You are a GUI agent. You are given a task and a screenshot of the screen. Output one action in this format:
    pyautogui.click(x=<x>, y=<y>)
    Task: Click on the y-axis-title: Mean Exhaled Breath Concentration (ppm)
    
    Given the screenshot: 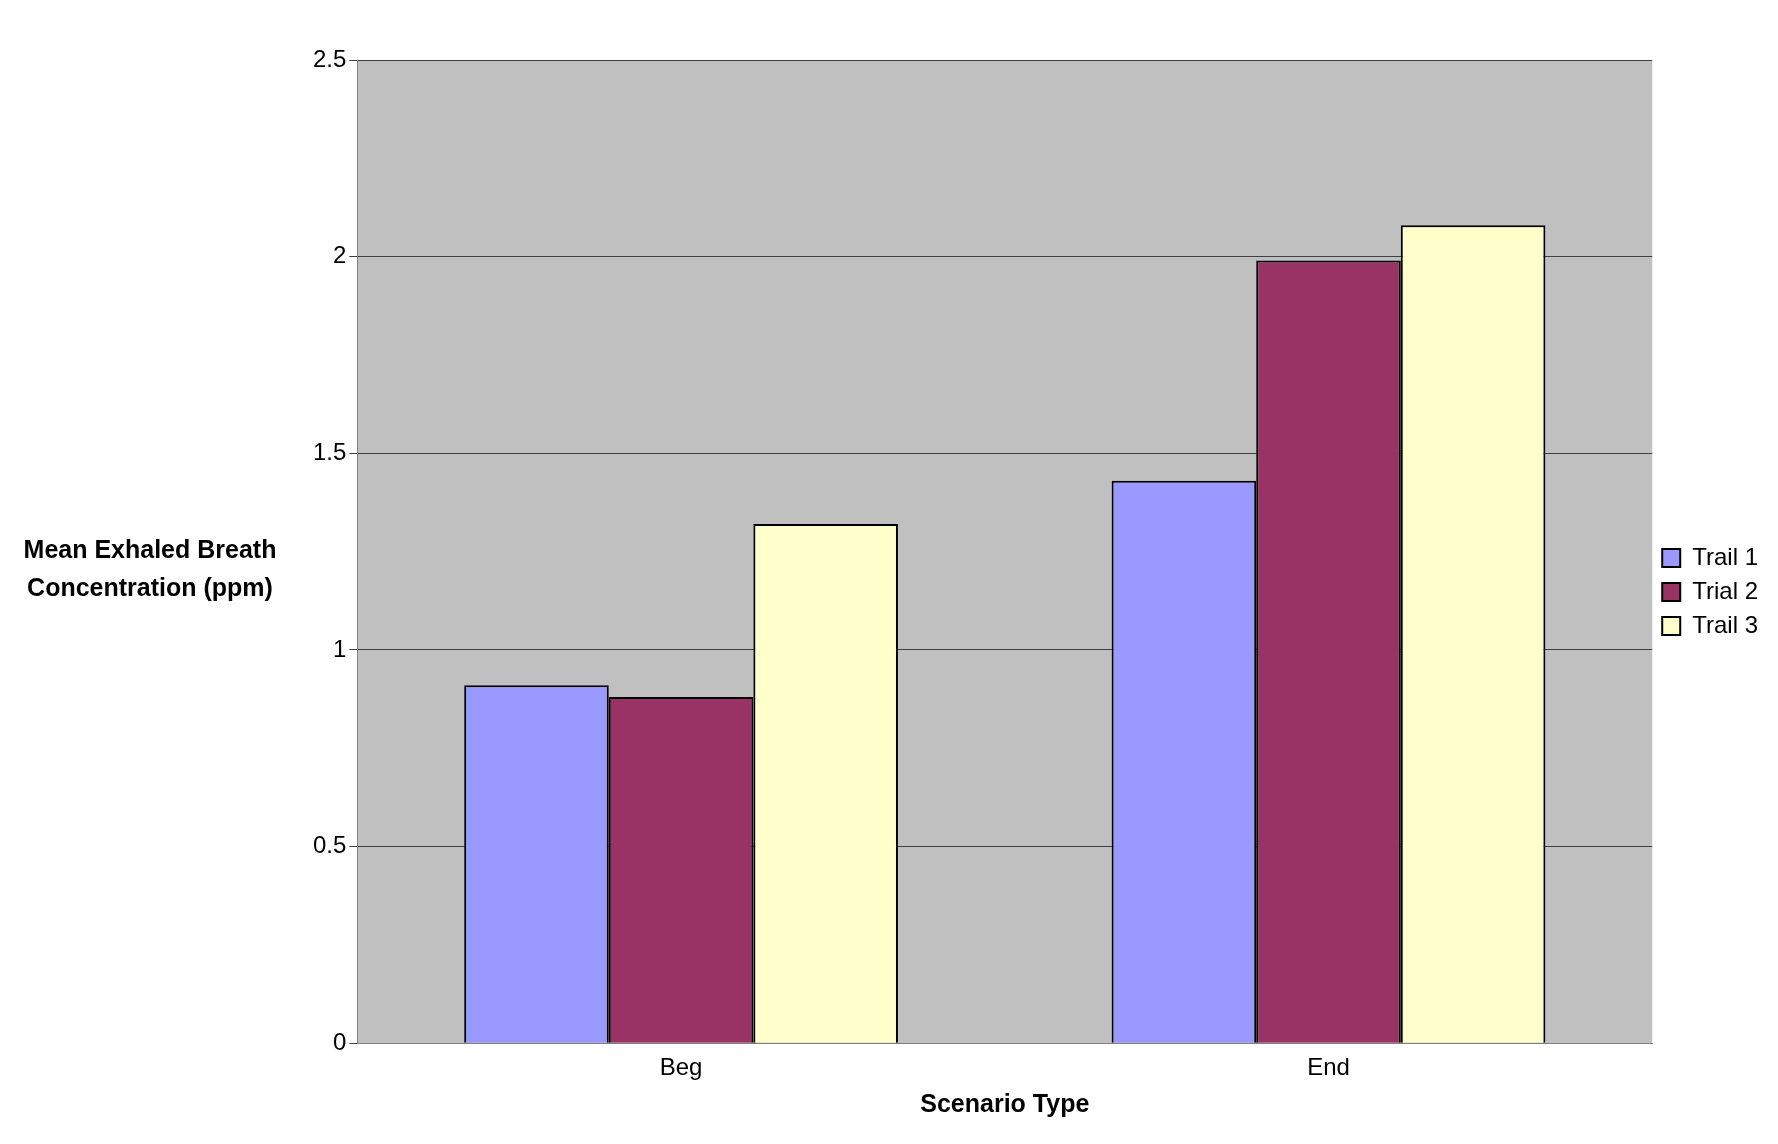 What is the action you would take?
    pyautogui.click(x=150, y=568)
    